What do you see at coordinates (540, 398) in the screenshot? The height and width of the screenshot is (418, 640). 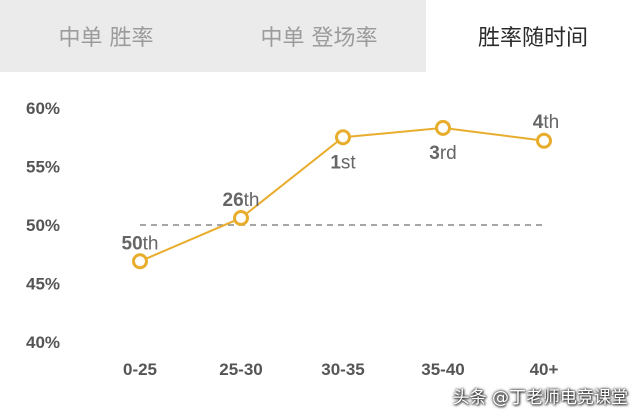 I see `watermark: 头条 @丁老师电竞课堂` at bounding box center [540, 398].